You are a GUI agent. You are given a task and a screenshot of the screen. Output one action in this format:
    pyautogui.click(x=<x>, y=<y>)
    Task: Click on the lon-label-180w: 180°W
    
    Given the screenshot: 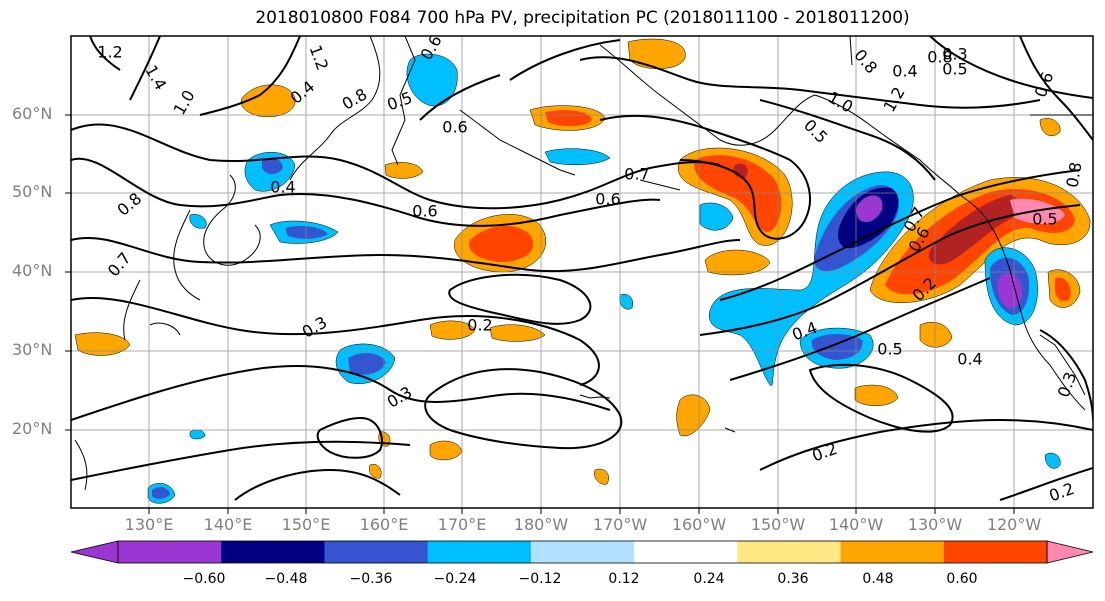 What is the action you would take?
    pyautogui.click(x=541, y=524)
    